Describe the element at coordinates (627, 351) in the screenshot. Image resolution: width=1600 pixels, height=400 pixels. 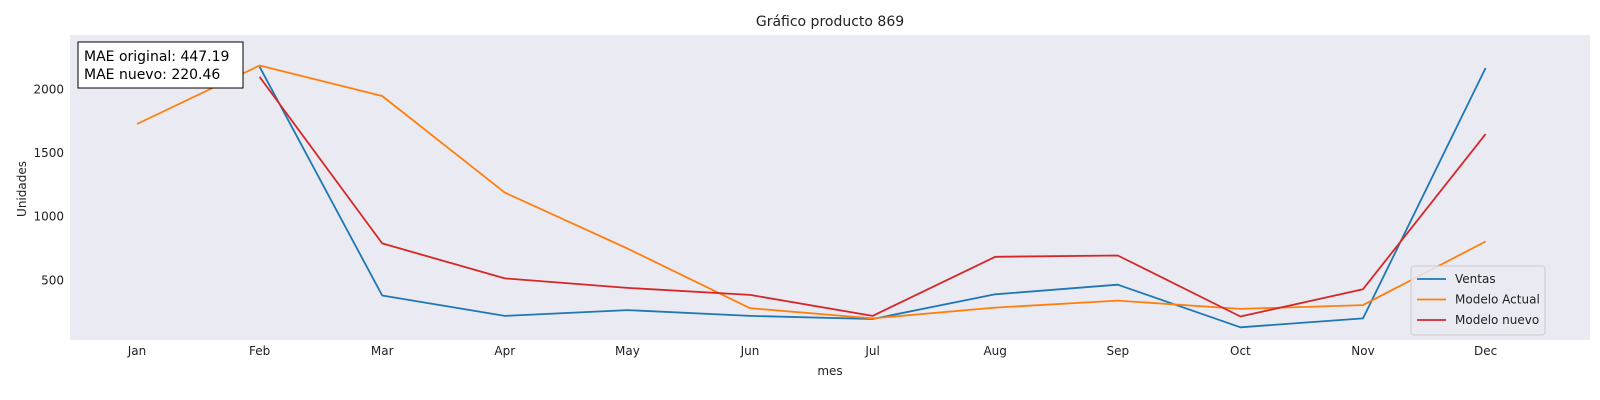
I see `x-tick-label: May` at that location.